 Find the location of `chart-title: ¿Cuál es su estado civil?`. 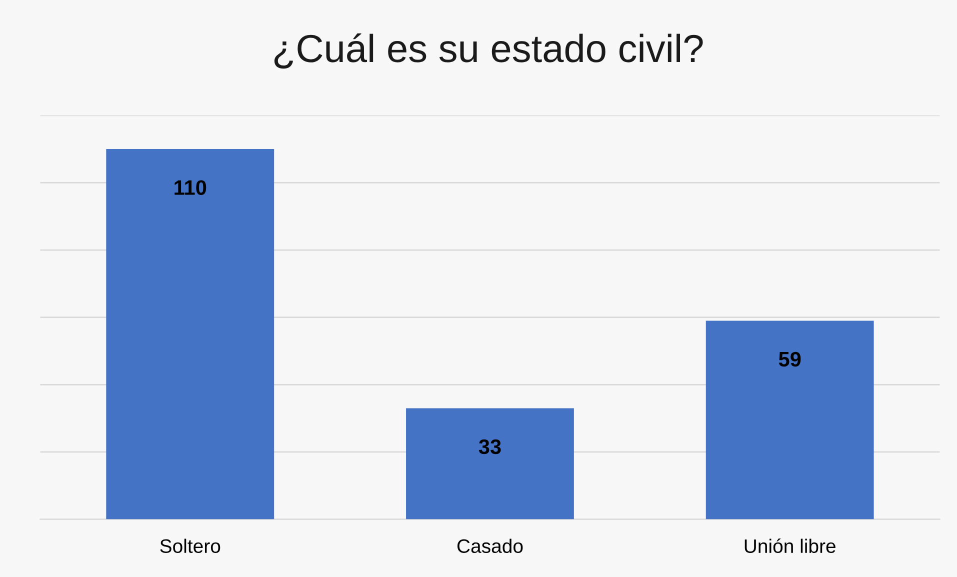

chart-title: ¿Cuál es su estado civil? is located at coordinates (488, 51).